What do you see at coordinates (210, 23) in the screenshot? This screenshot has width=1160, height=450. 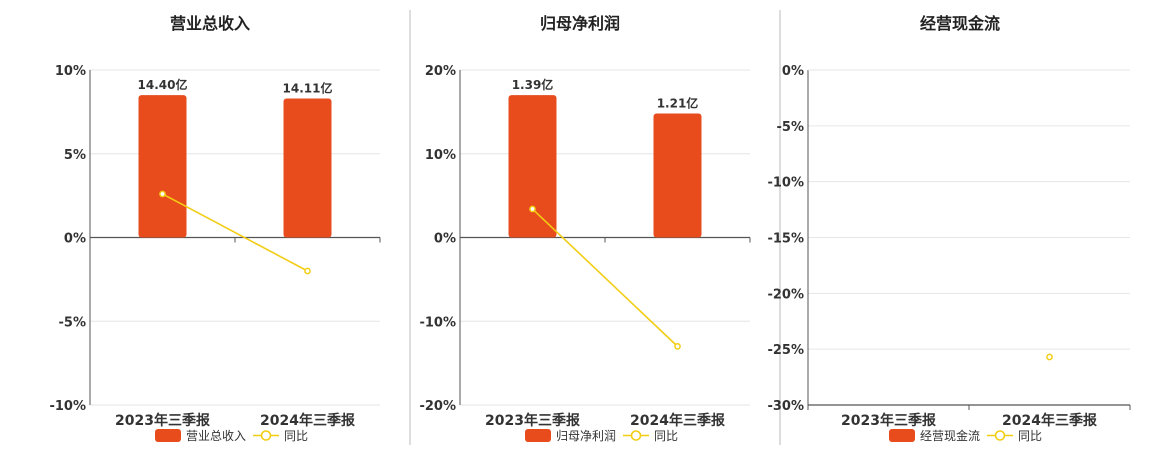 I see `chart-title: 营业总收入` at bounding box center [210, 23].